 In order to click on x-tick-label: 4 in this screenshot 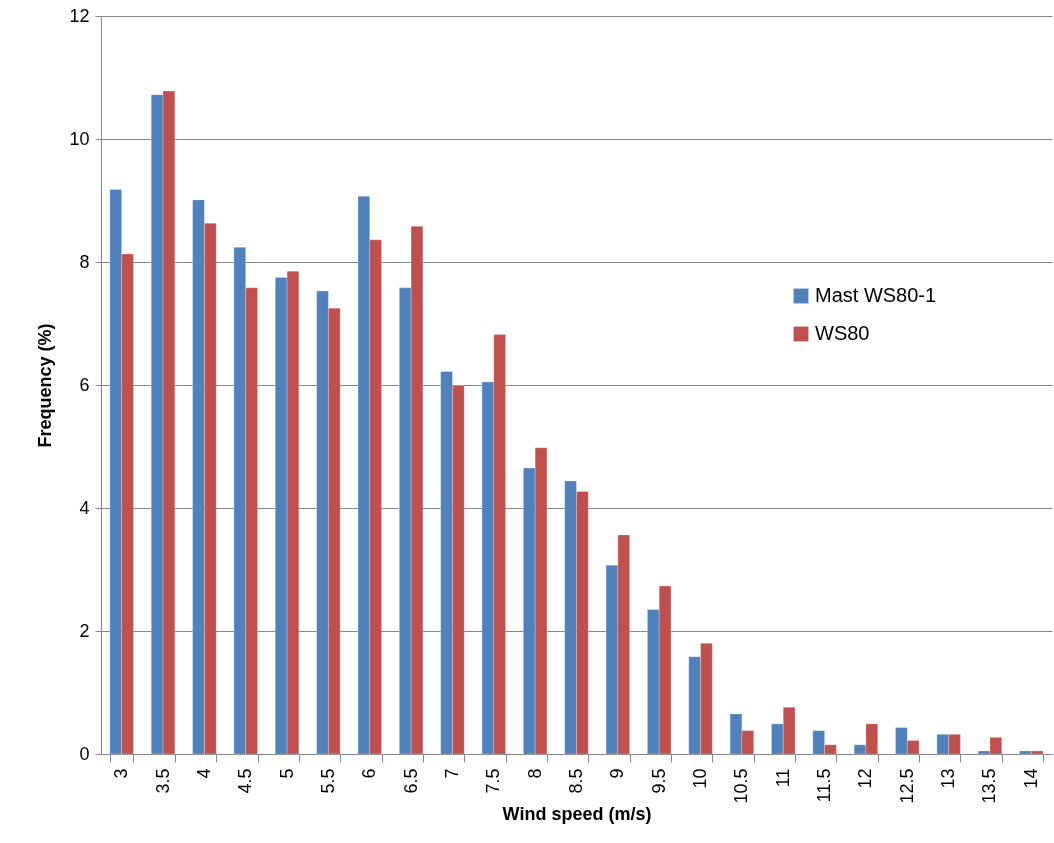, I will do `click(203, 773)`.